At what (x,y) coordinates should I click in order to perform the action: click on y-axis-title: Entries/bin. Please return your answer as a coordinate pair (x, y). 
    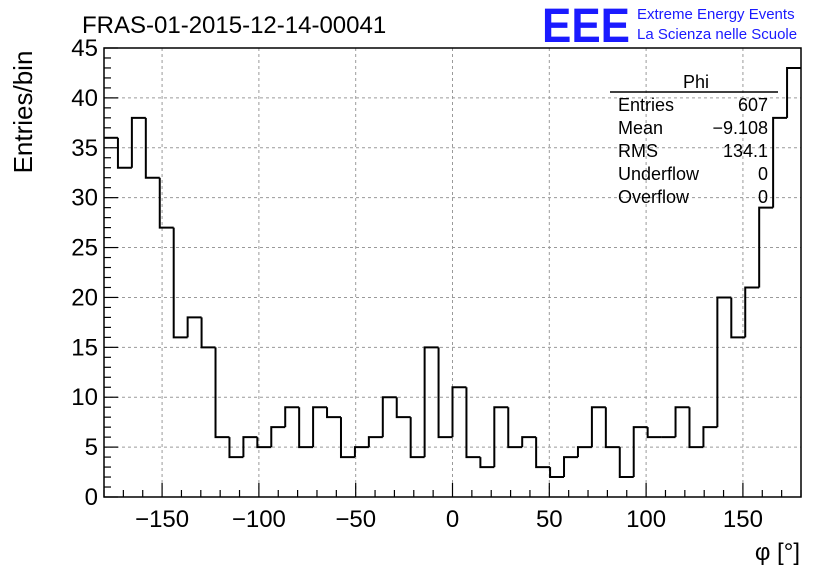
    Looking at the image, I should click on (23, 112).